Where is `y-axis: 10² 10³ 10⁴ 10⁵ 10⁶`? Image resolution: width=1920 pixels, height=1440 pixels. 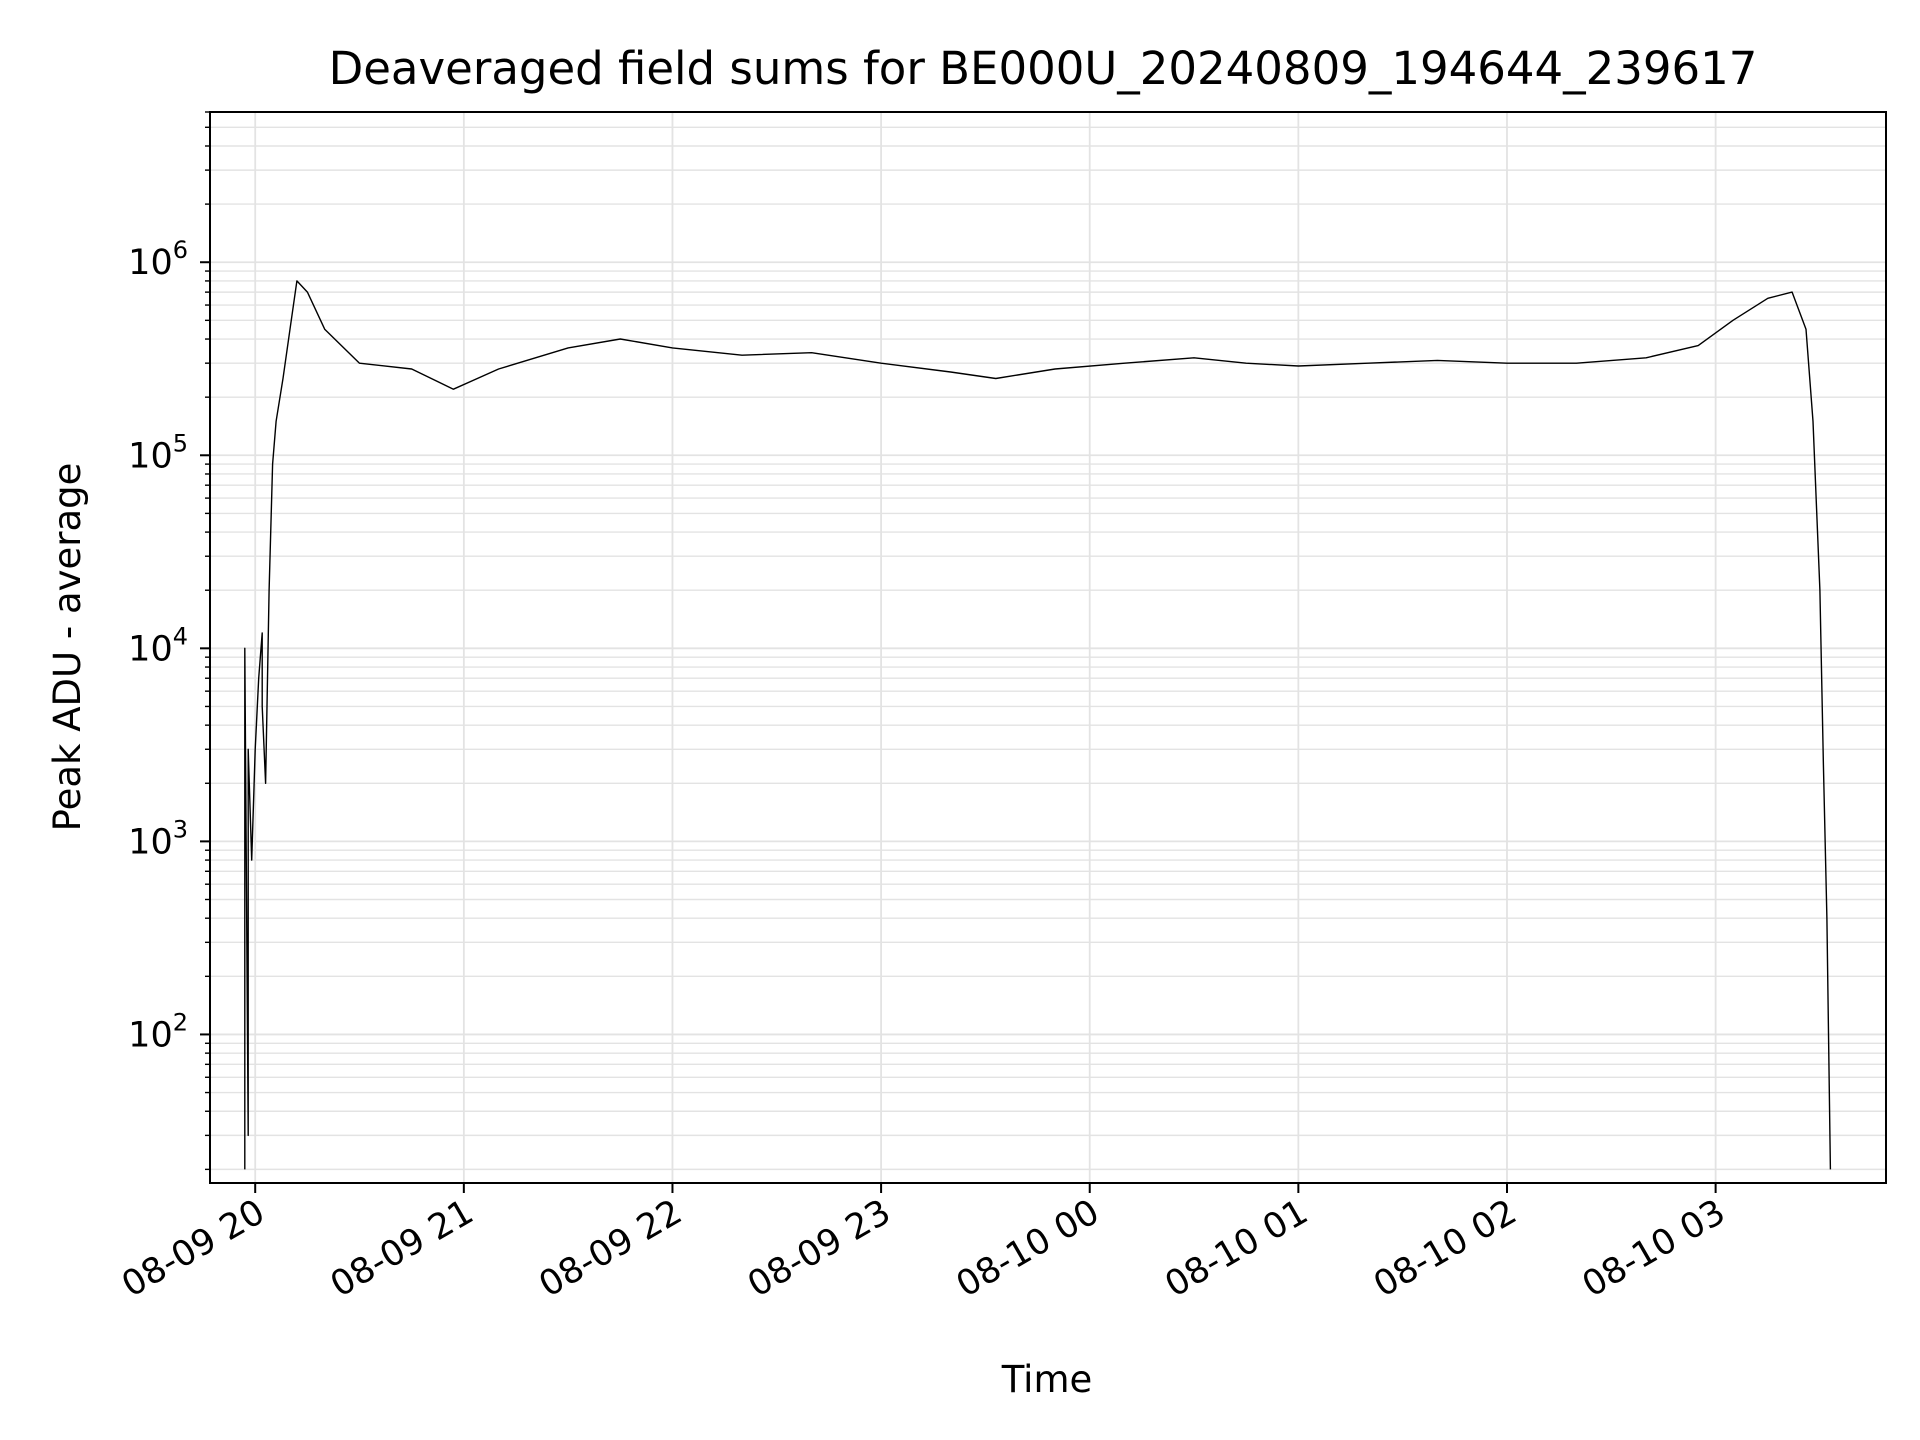
y-axis: 10² 10³ 10⁴ 10⁵ 10⁶ is located at coordinates (169, 641).